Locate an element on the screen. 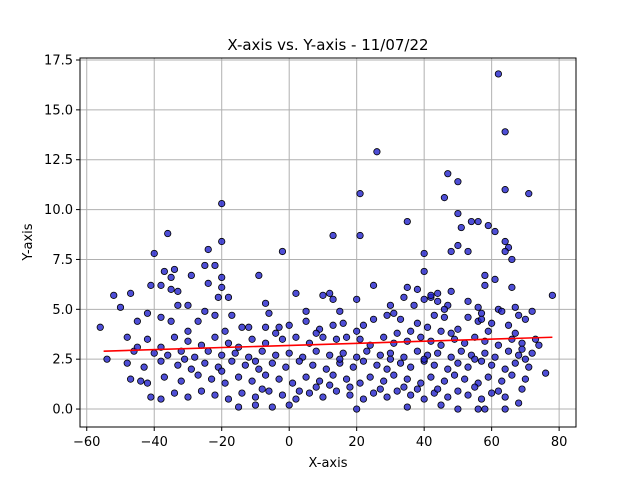  x-axis-label: X-axis is located at coordinates (328, 463).